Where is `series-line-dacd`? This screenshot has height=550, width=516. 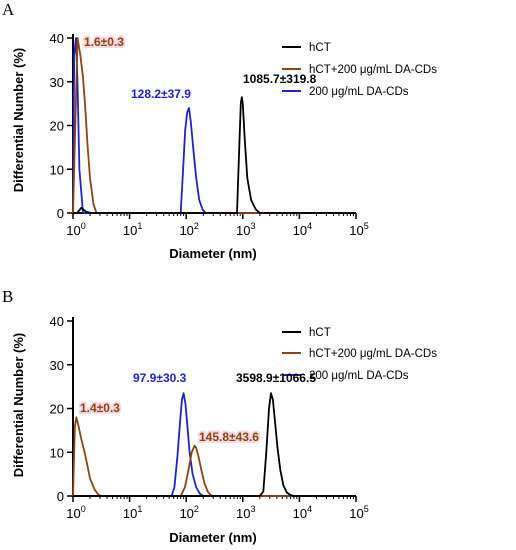 series-line-dacd is located at coordinates (214, 444).